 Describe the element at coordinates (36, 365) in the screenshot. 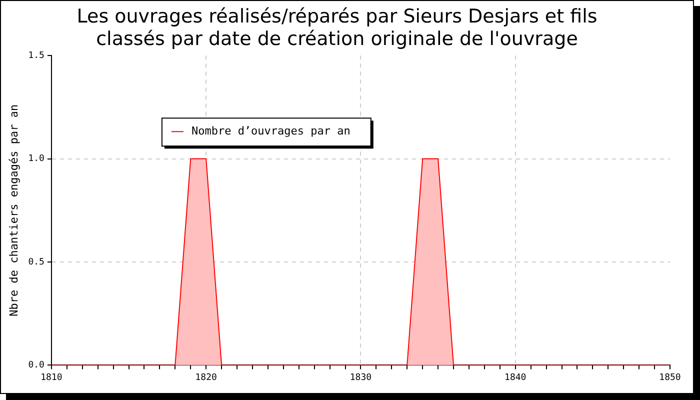

I see `y-tick-label: 0.0` at that location.